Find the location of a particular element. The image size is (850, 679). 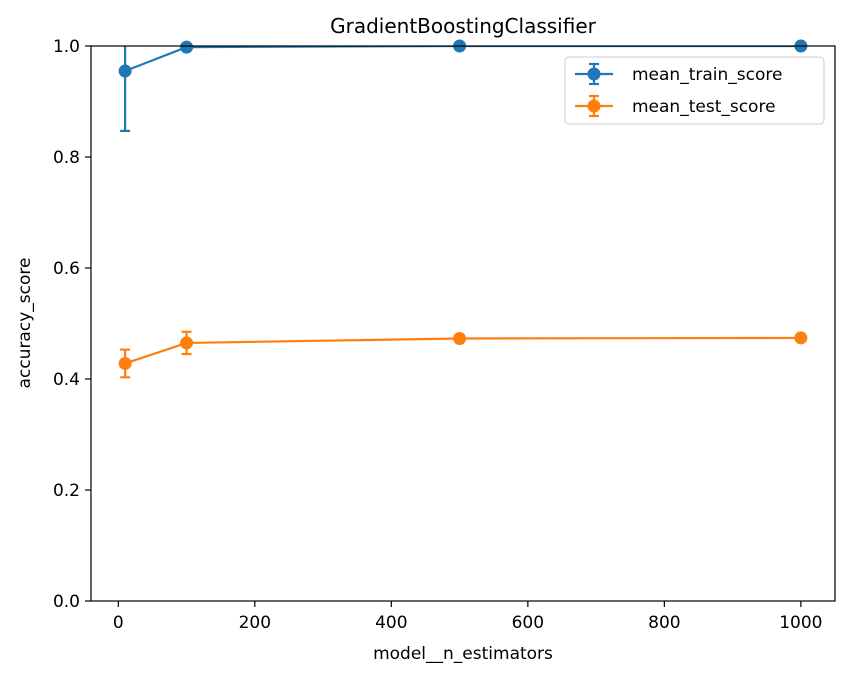

x-tick-label: 0 is located at coordinates (118, 623).